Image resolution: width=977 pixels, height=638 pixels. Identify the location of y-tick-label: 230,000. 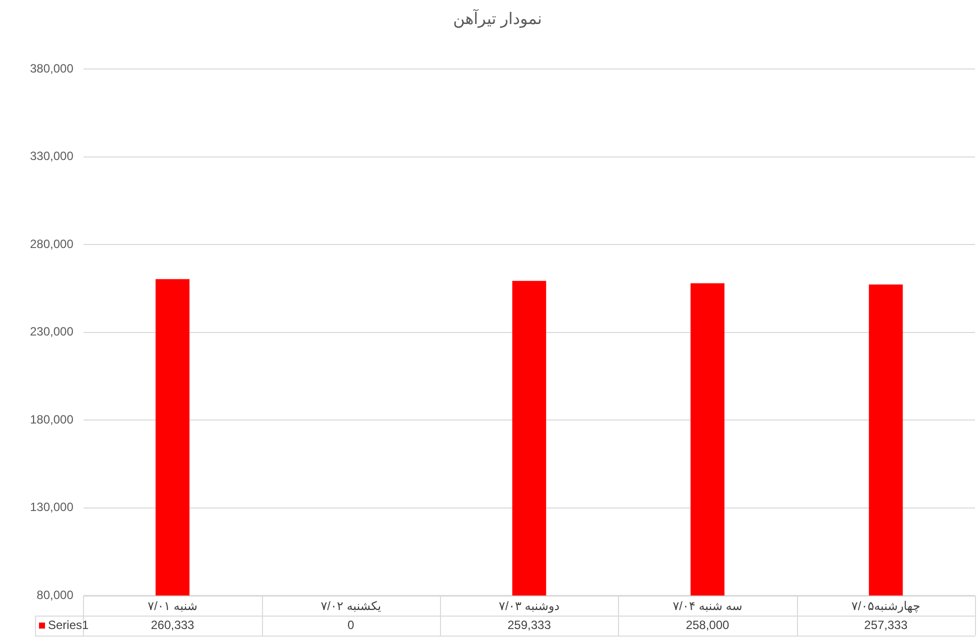
(52, 331).